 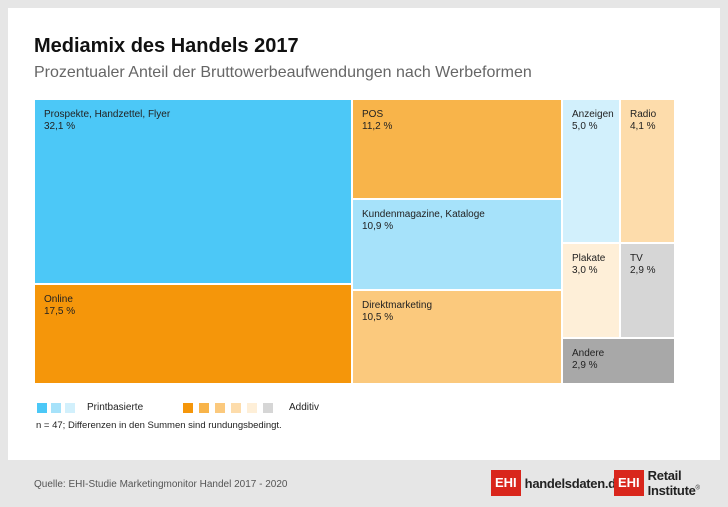 I want to click on ehi-retail-logo-text: Retail Institute®, so click(x=688, y=483).